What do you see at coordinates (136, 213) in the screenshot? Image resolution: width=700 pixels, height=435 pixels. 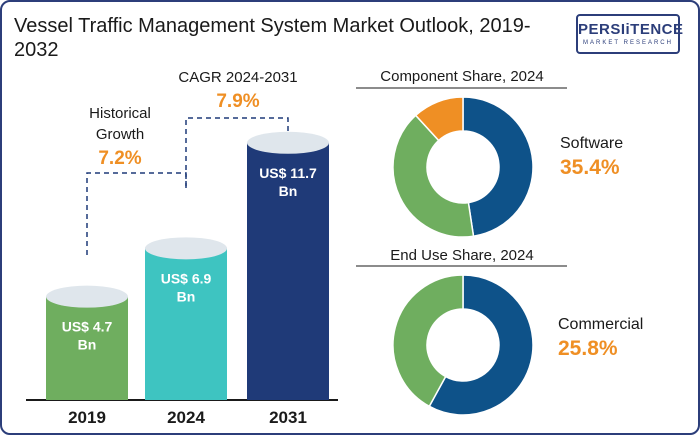 I see `historical-growth-connector` at bounding box center [136, 213].